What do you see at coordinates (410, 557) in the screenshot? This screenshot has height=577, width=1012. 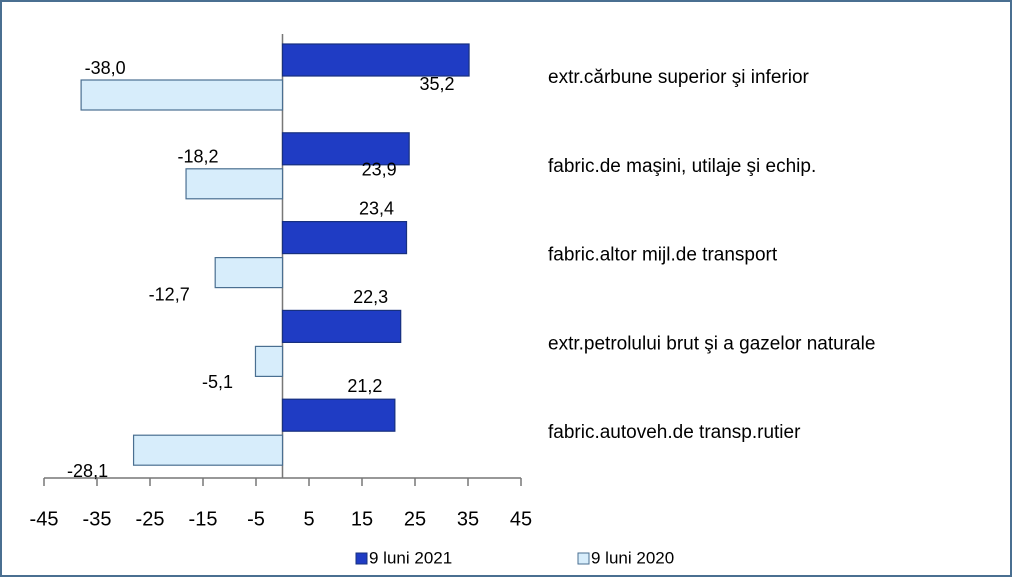 I see `legend-label: 9 luni 2021` at bounding box center [410, 557].